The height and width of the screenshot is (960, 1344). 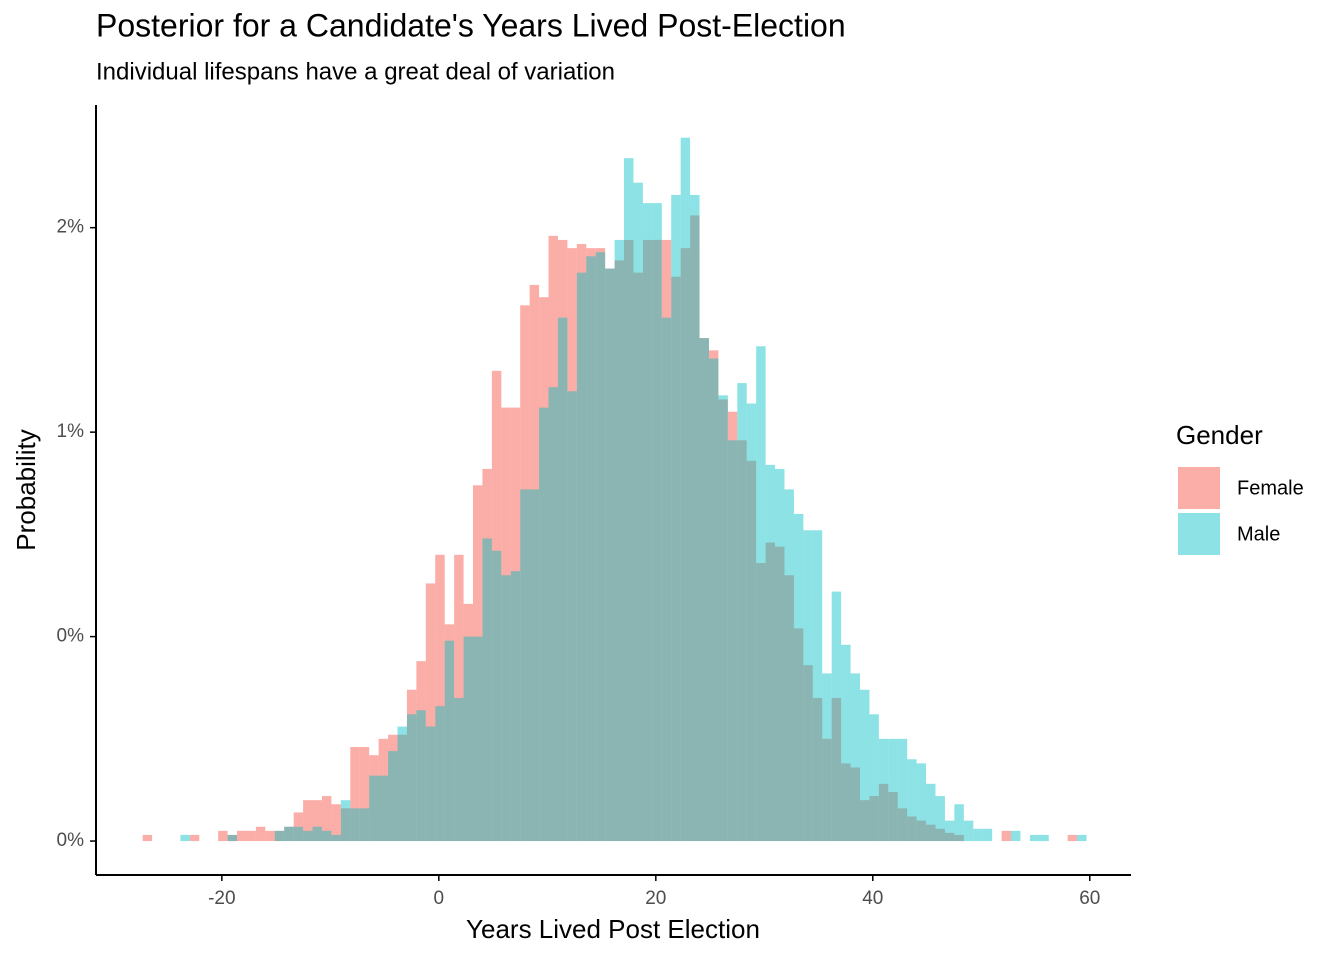 I want to click on legend-label: Female, so click(x=1270, y=488).